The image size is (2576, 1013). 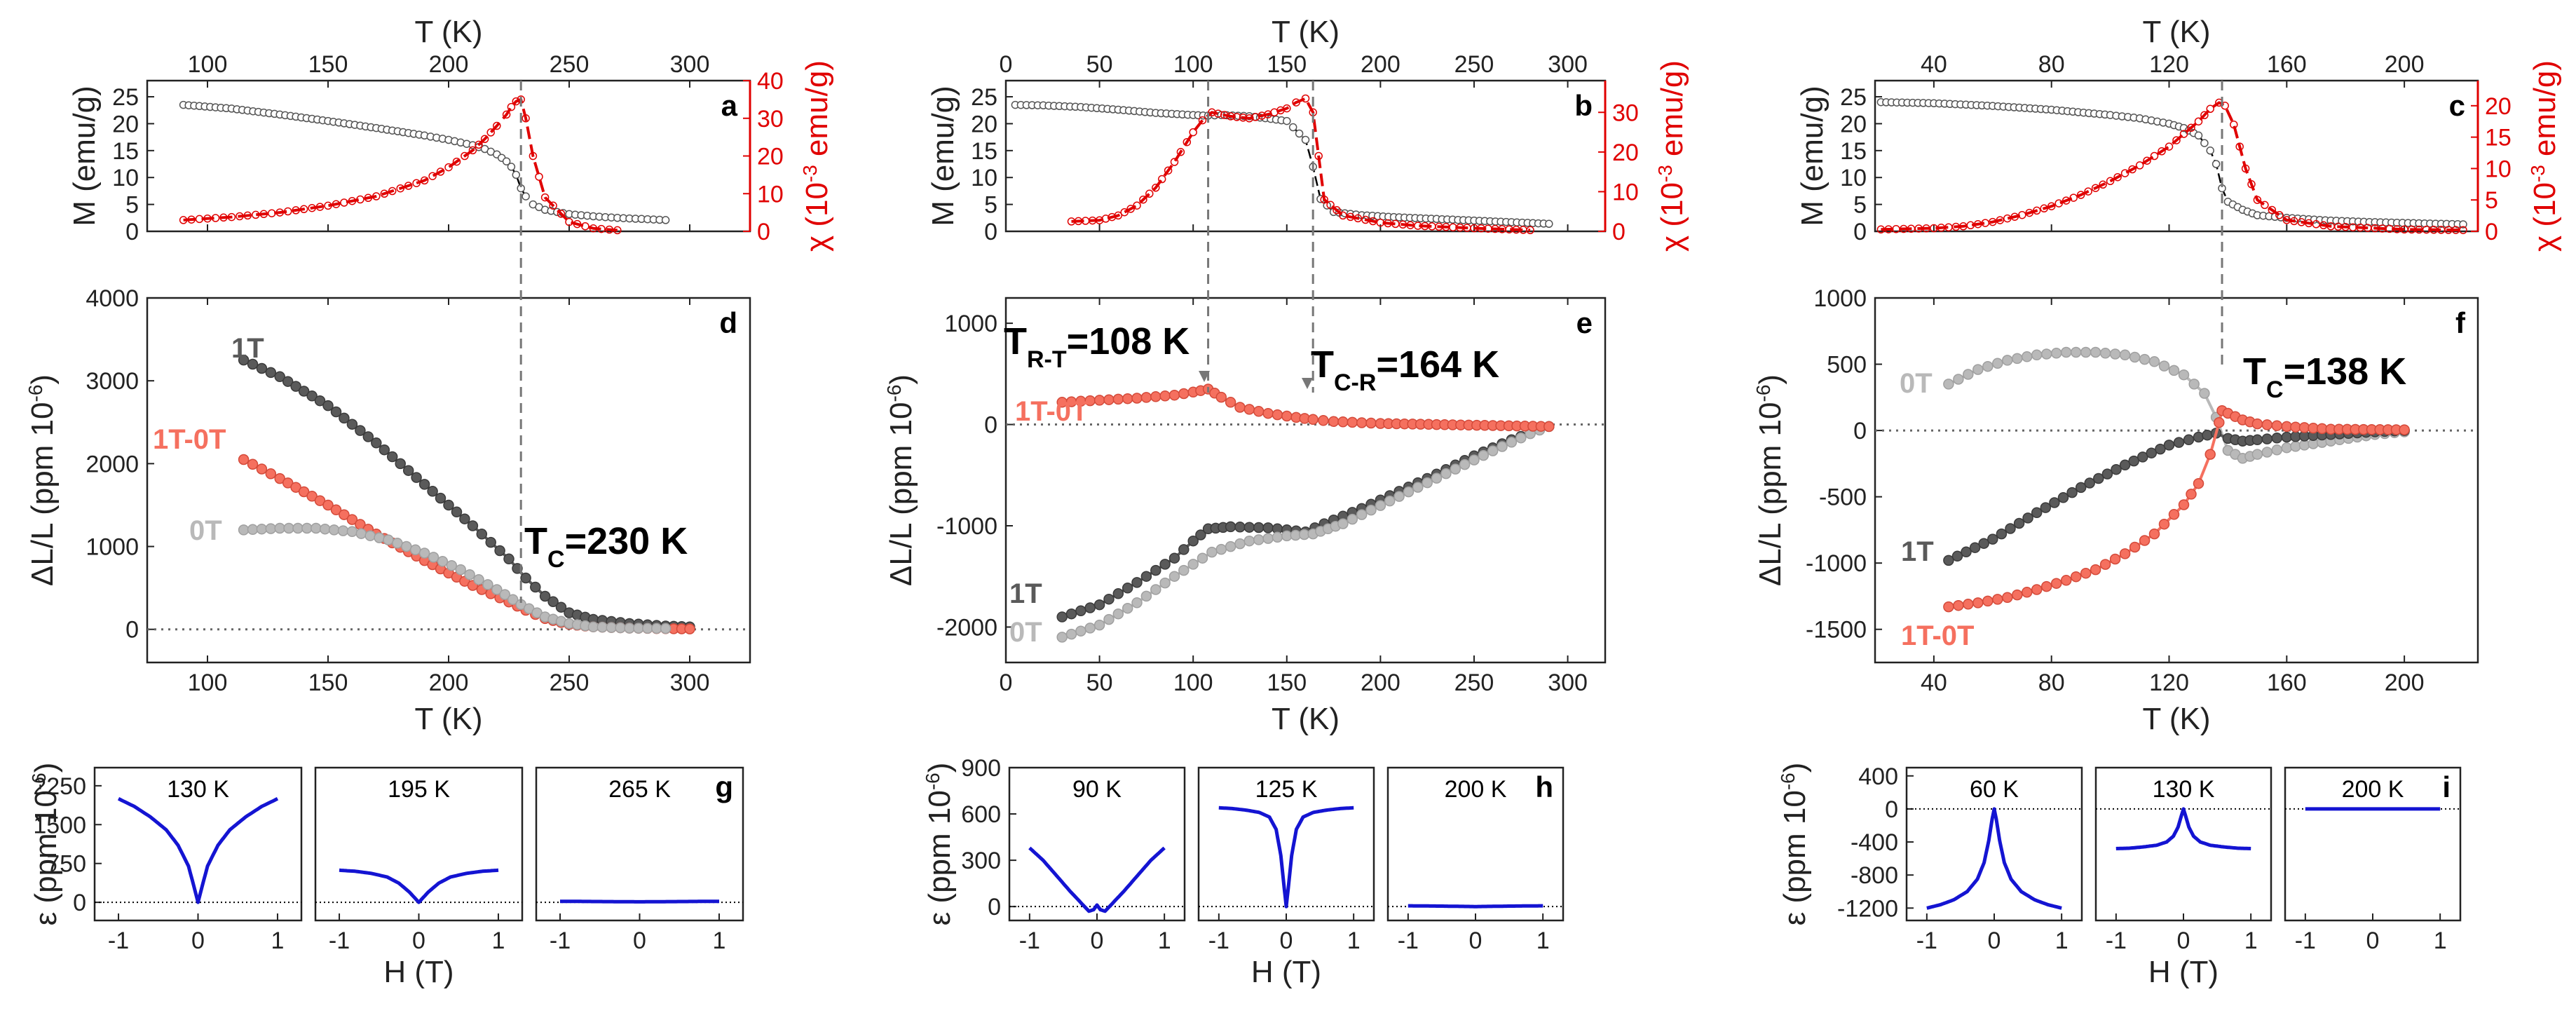 What do you see at coordinates (639, 789) in the screenshot?
I see `temperature-label-g: 265 K` at bounding box center [639, 789].